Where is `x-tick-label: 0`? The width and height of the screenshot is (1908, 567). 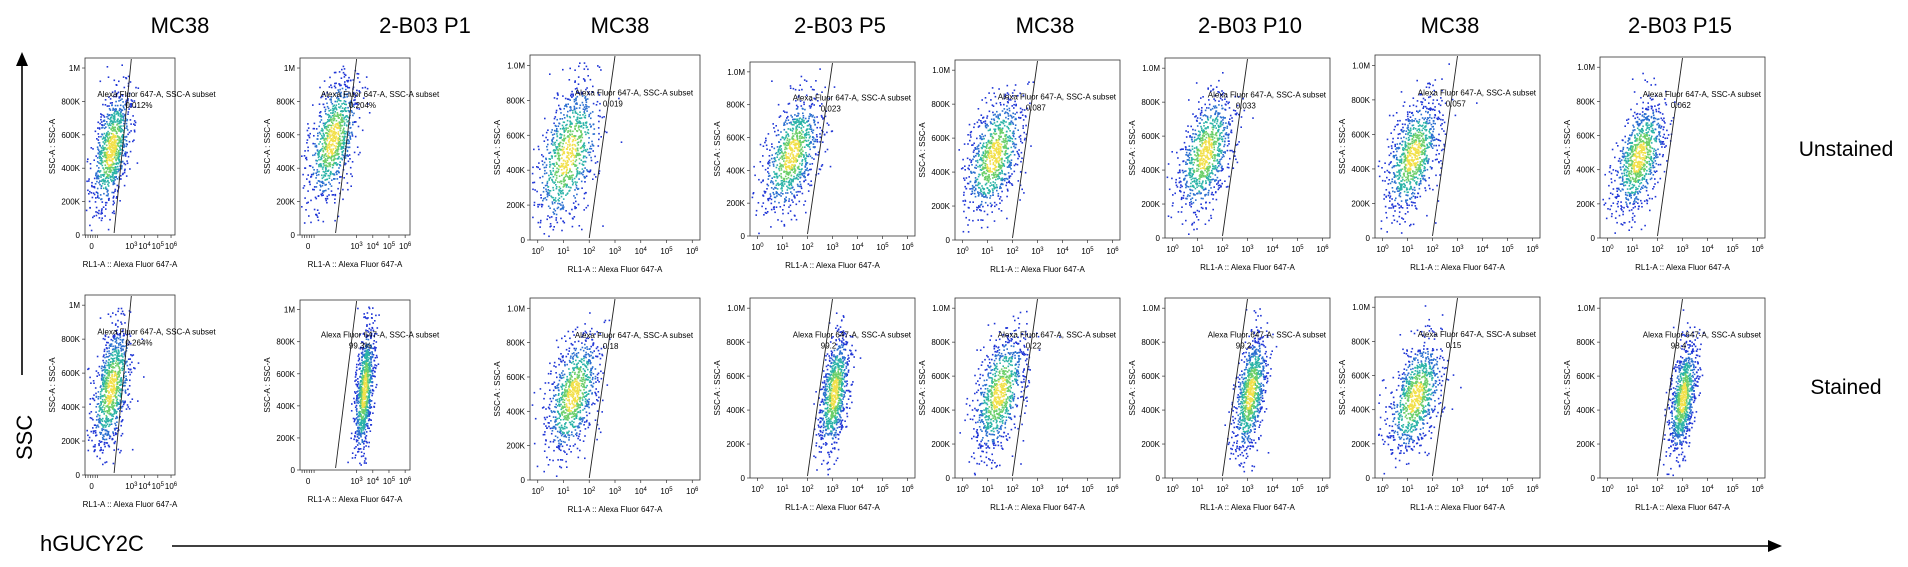 x-tick-label: 0 is located at coordinates (91, 246).